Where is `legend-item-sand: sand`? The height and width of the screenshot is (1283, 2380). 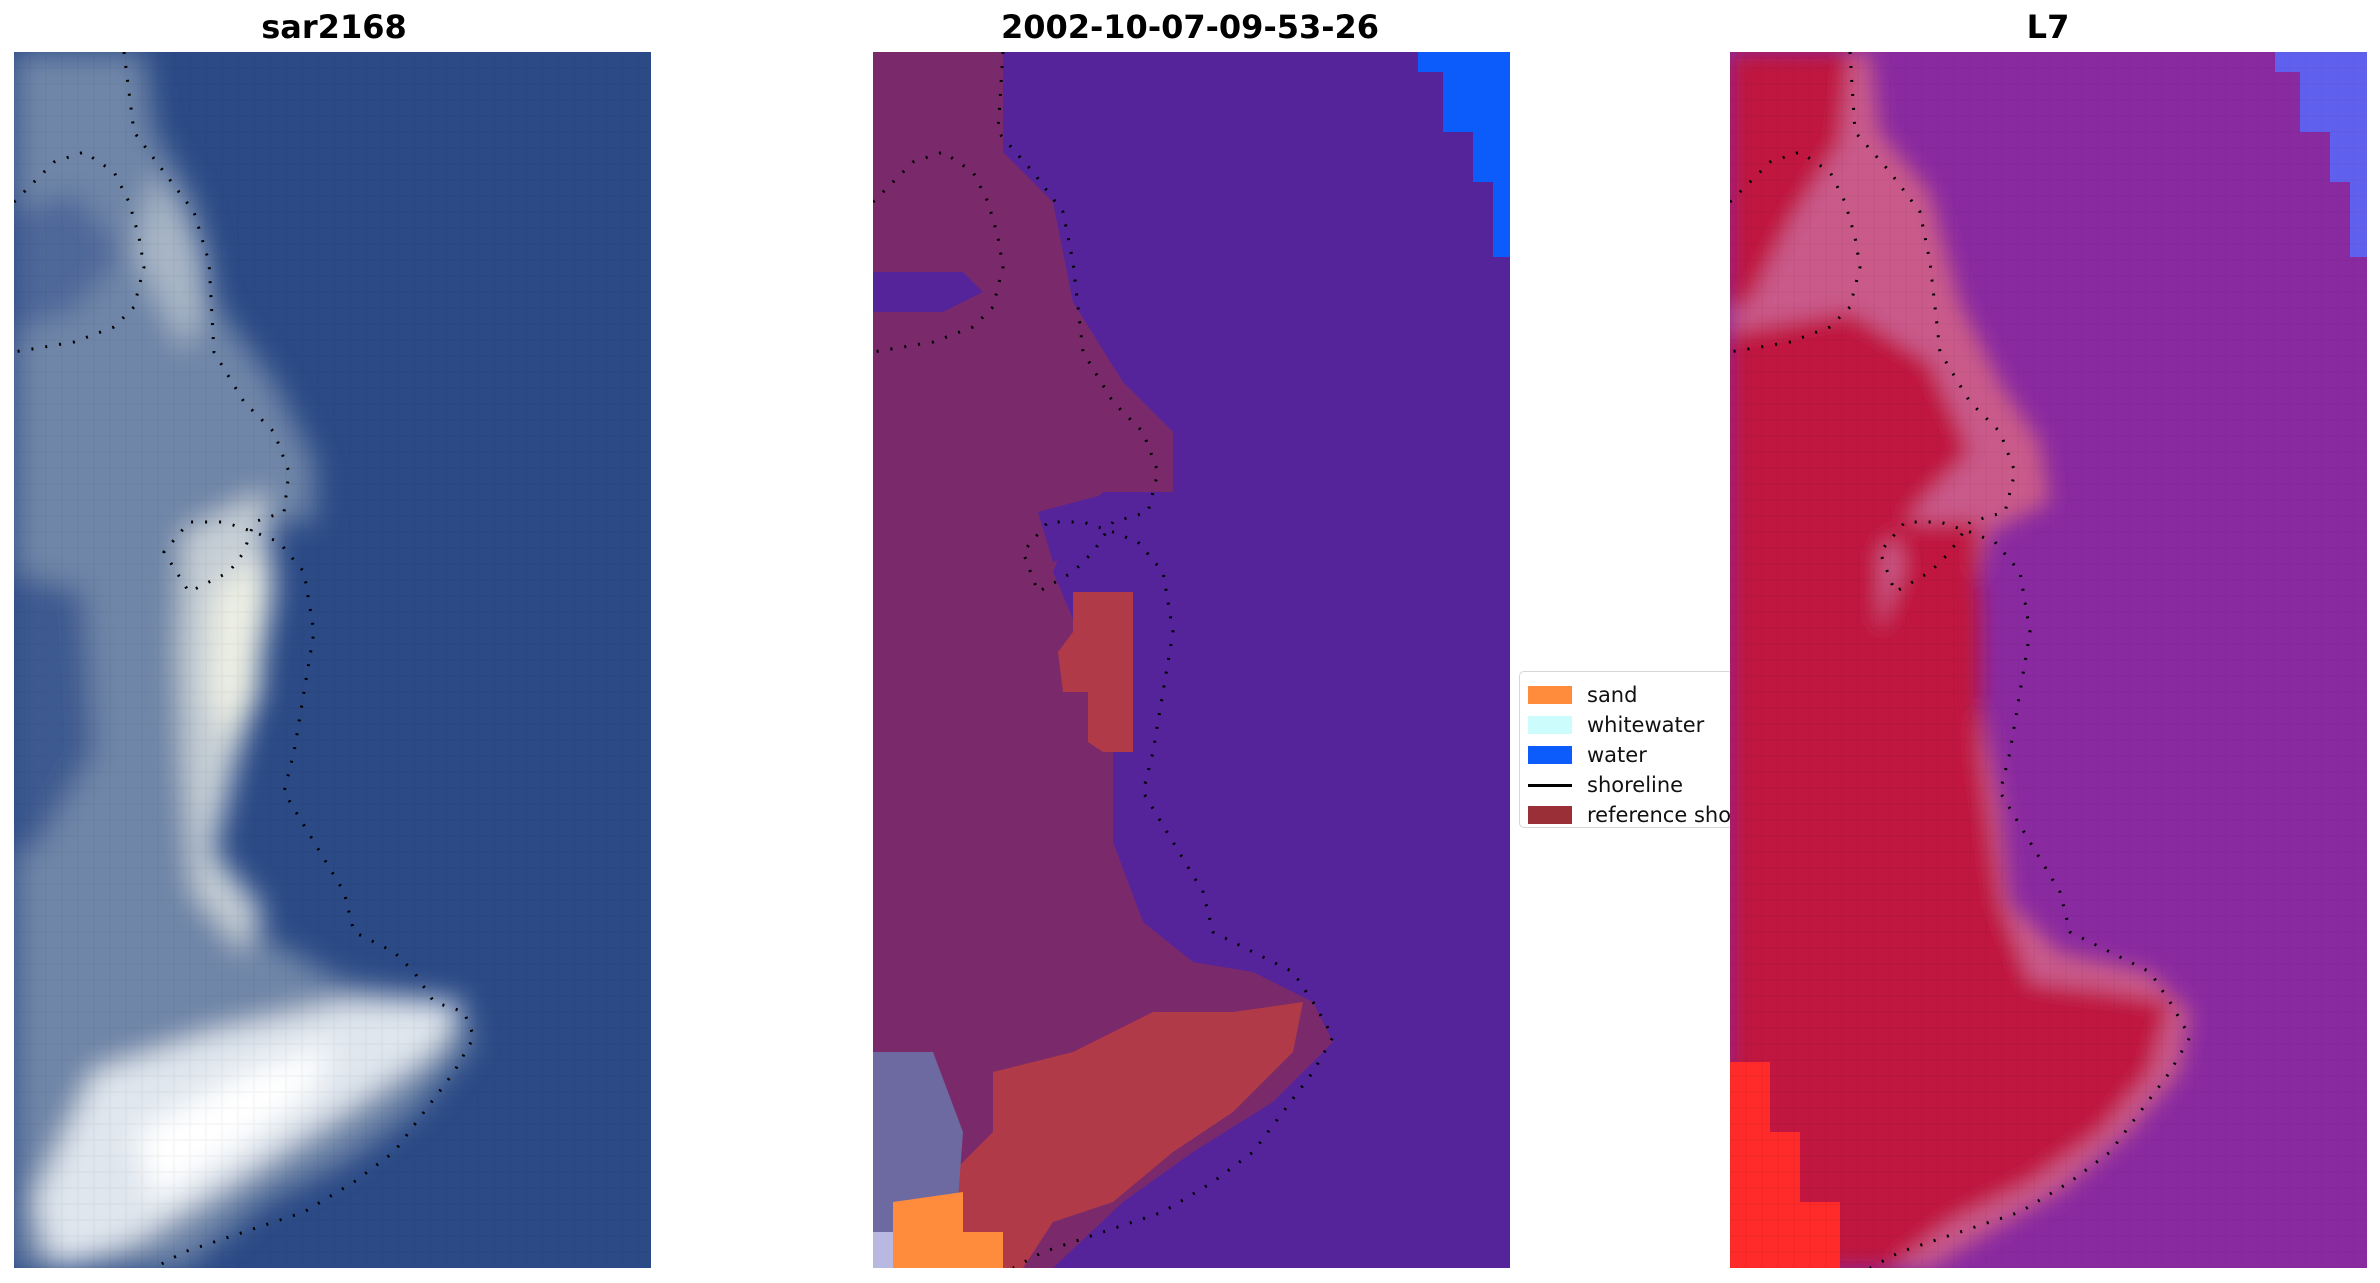 legend-item-sand: sand is located at coordinates (1582, 695).